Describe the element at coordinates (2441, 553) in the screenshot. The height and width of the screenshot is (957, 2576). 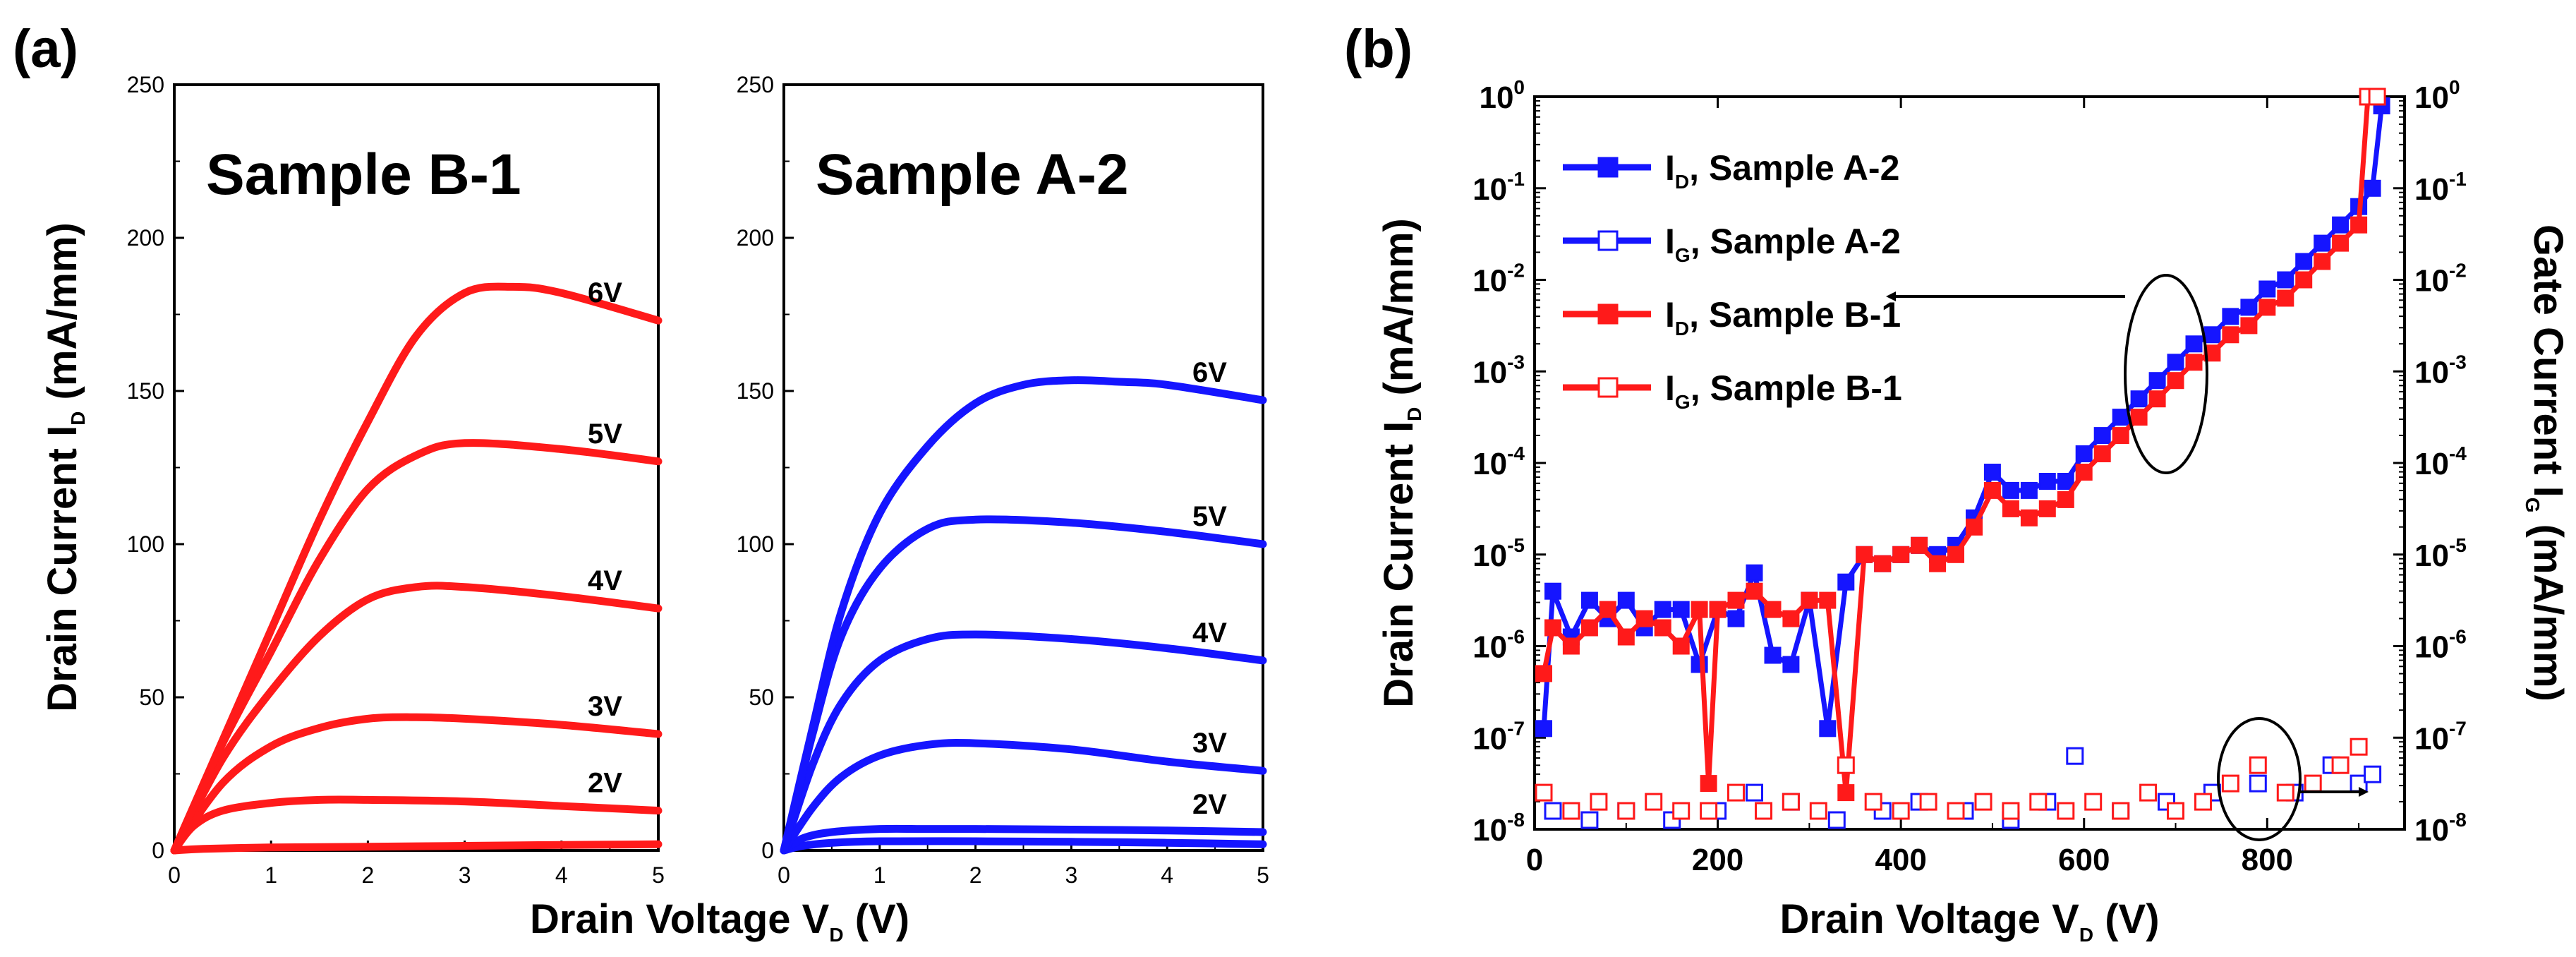
I see `y2-tick-label: 10-5` at that location.